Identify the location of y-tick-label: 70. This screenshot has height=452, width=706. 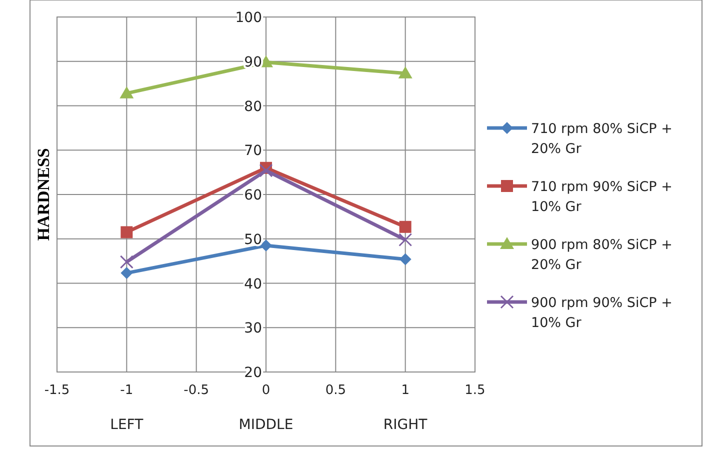
(253, 151).